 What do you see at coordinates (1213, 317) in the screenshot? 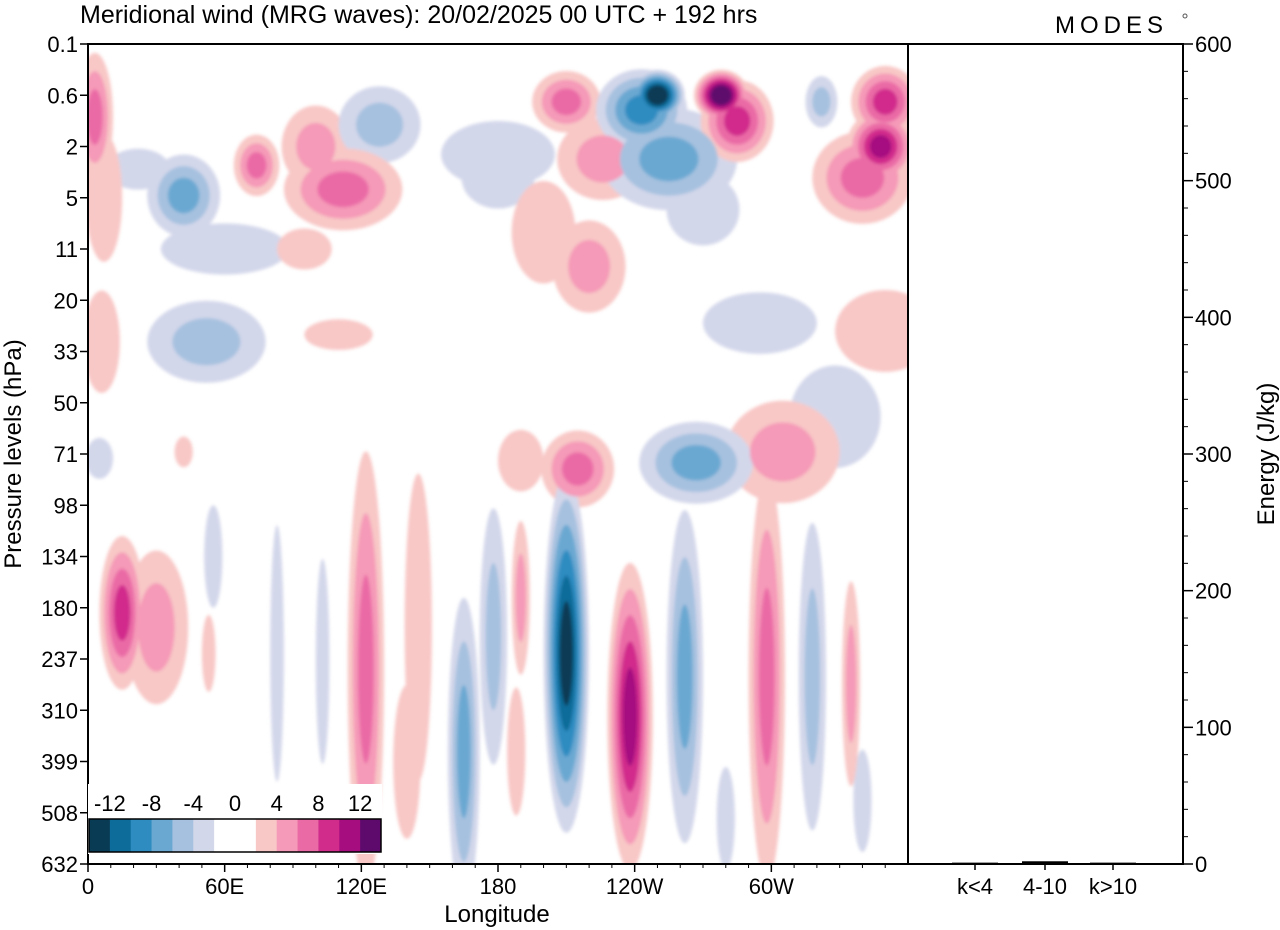
I see `energy-tick-label: 400` at bounding box center [1213, 317].